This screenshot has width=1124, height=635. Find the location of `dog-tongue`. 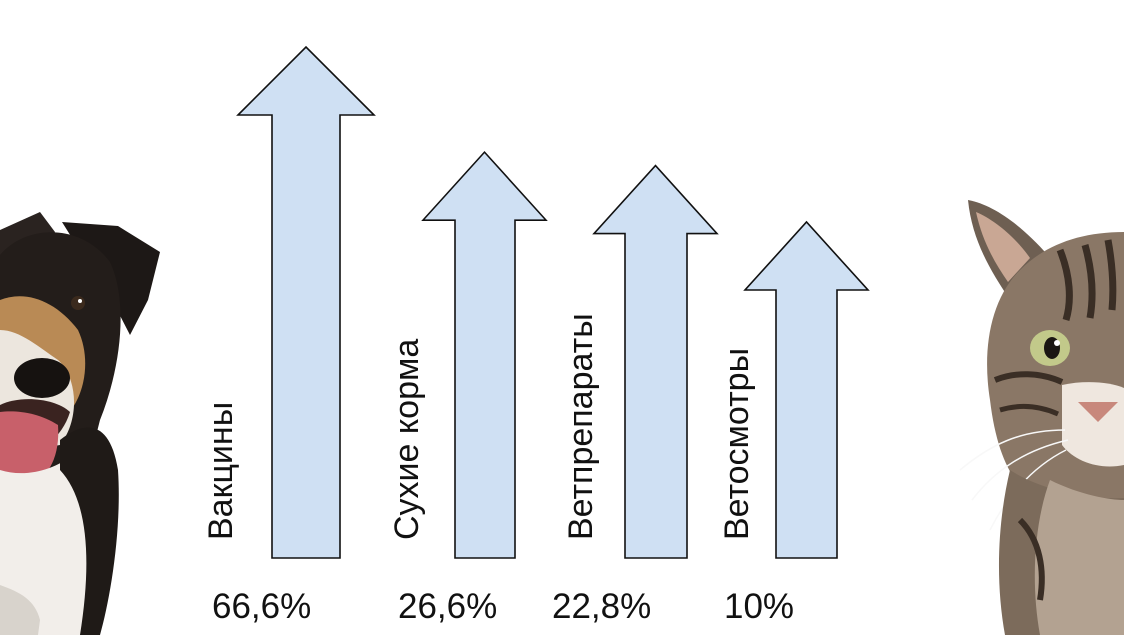

dog-tongue is located at coordinates (29, 448).